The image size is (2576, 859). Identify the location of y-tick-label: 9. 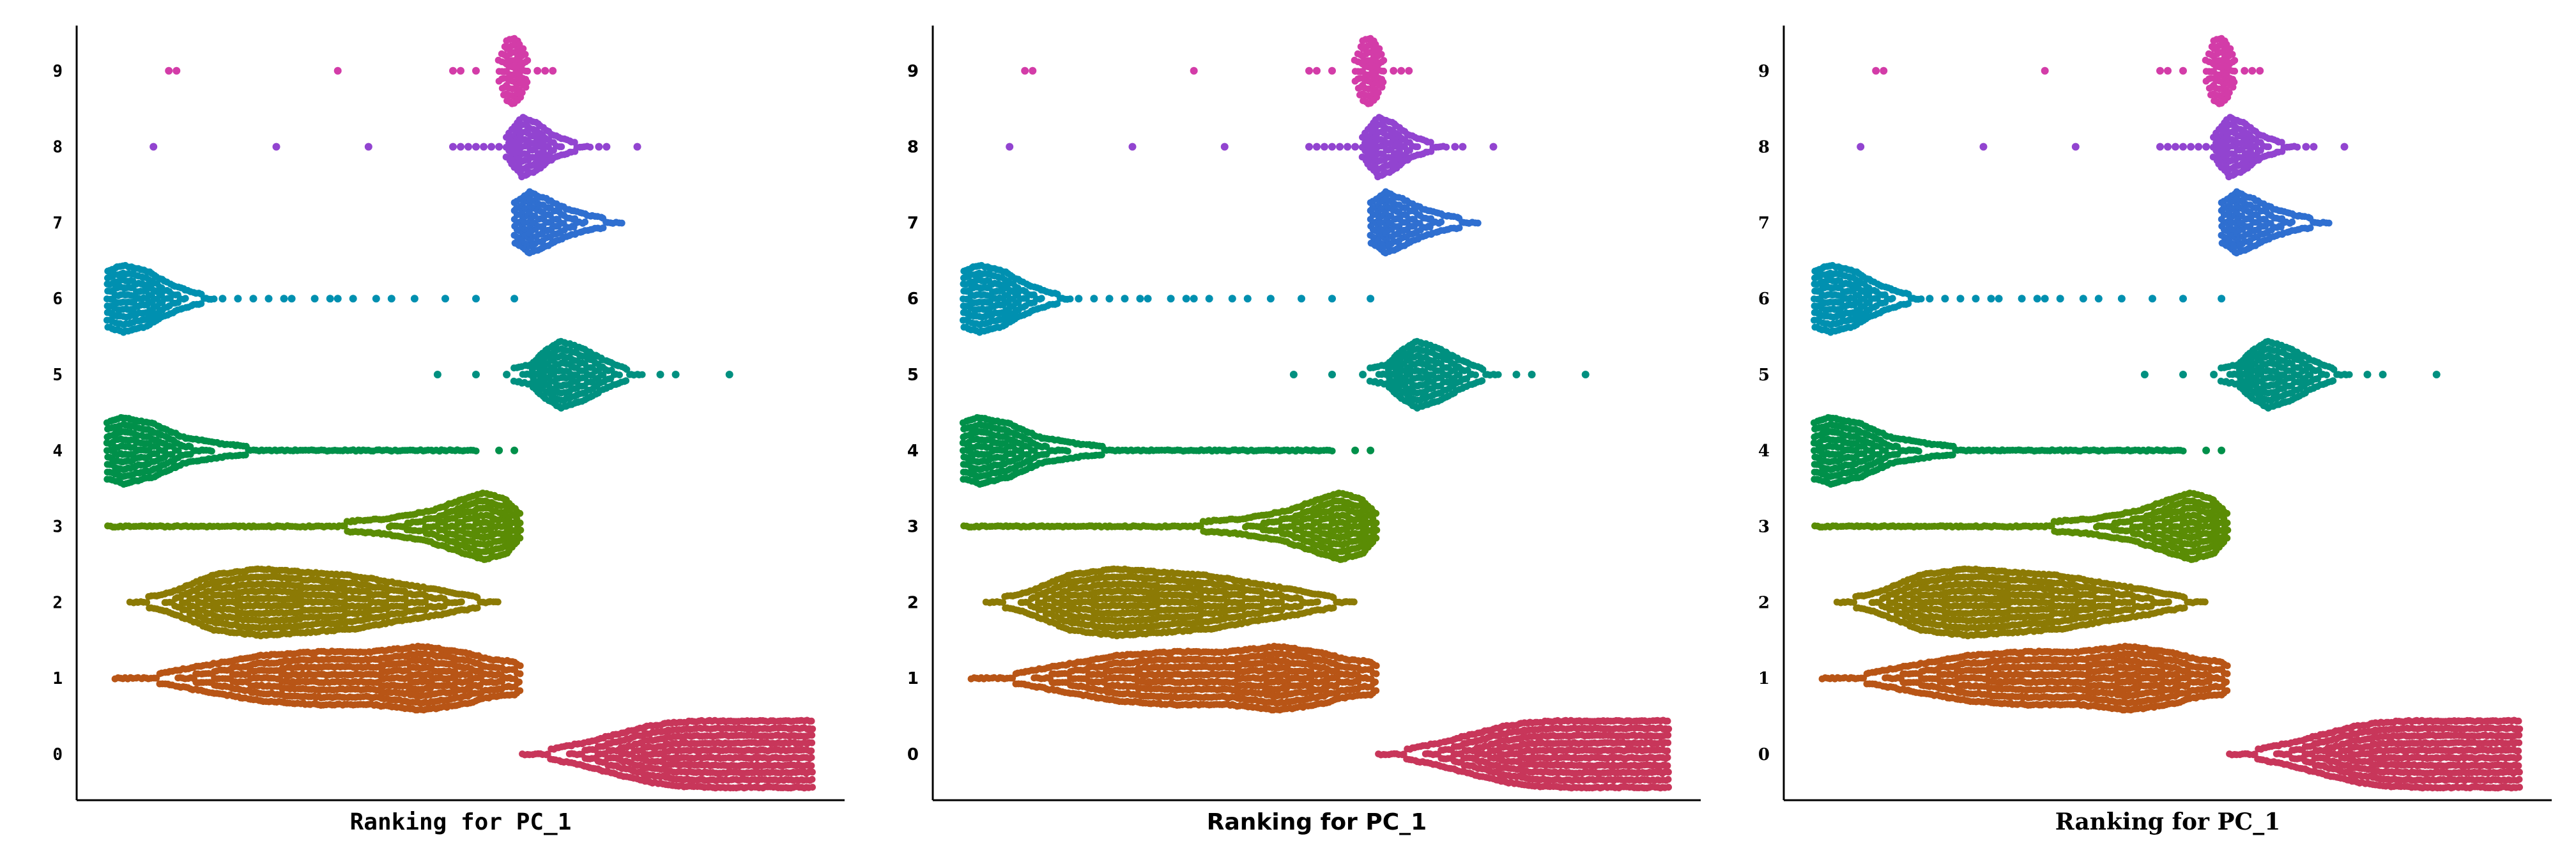
(57, 72).